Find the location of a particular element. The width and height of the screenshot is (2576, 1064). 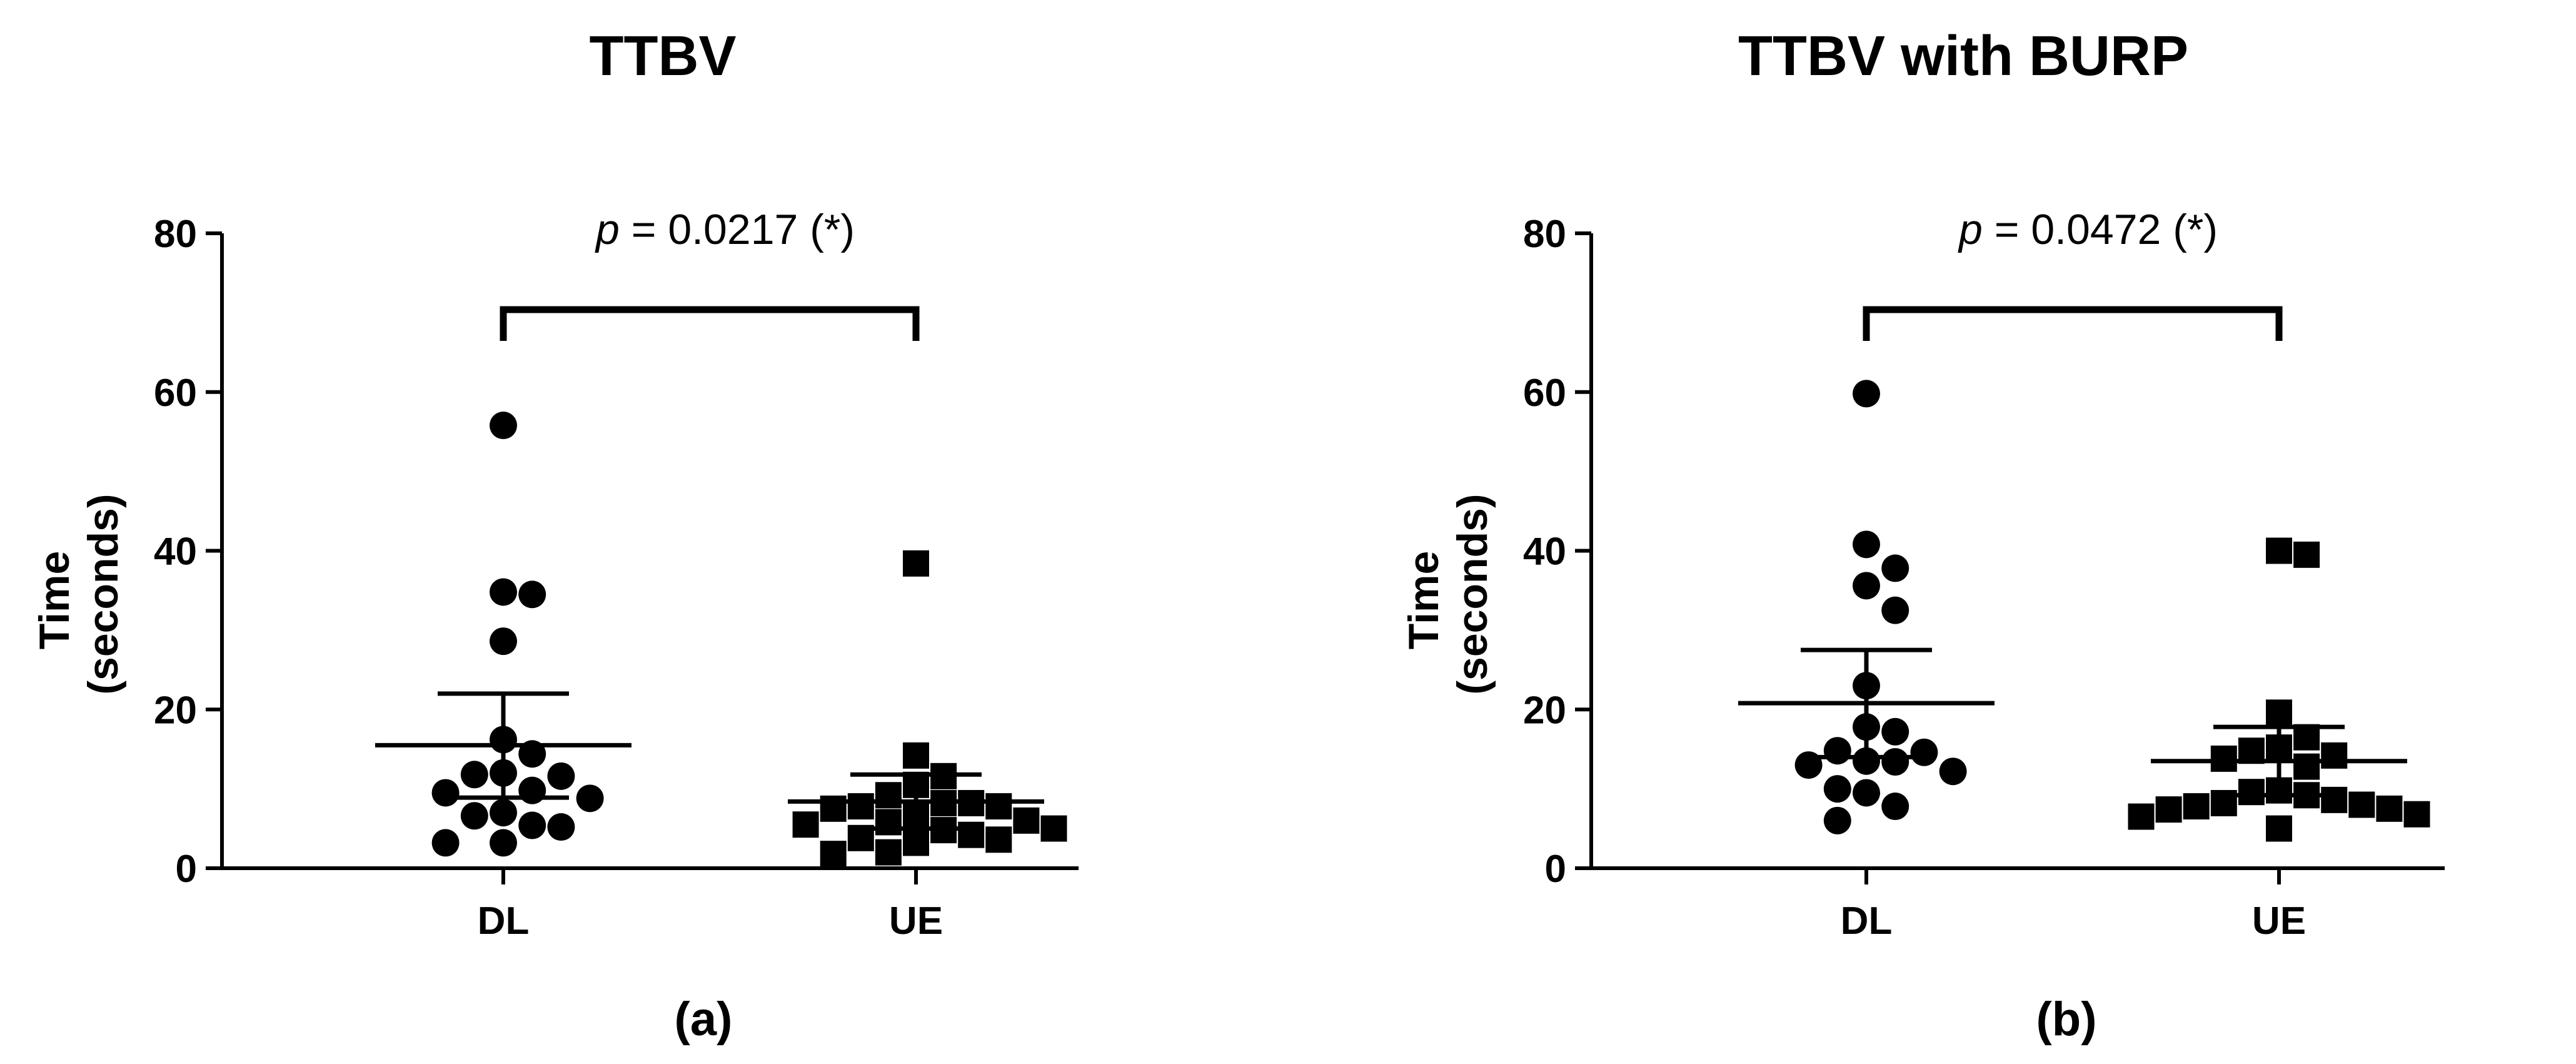

panel-a-p-annotation: p = 0.0217 (*) is located at coordinates (725, 230).